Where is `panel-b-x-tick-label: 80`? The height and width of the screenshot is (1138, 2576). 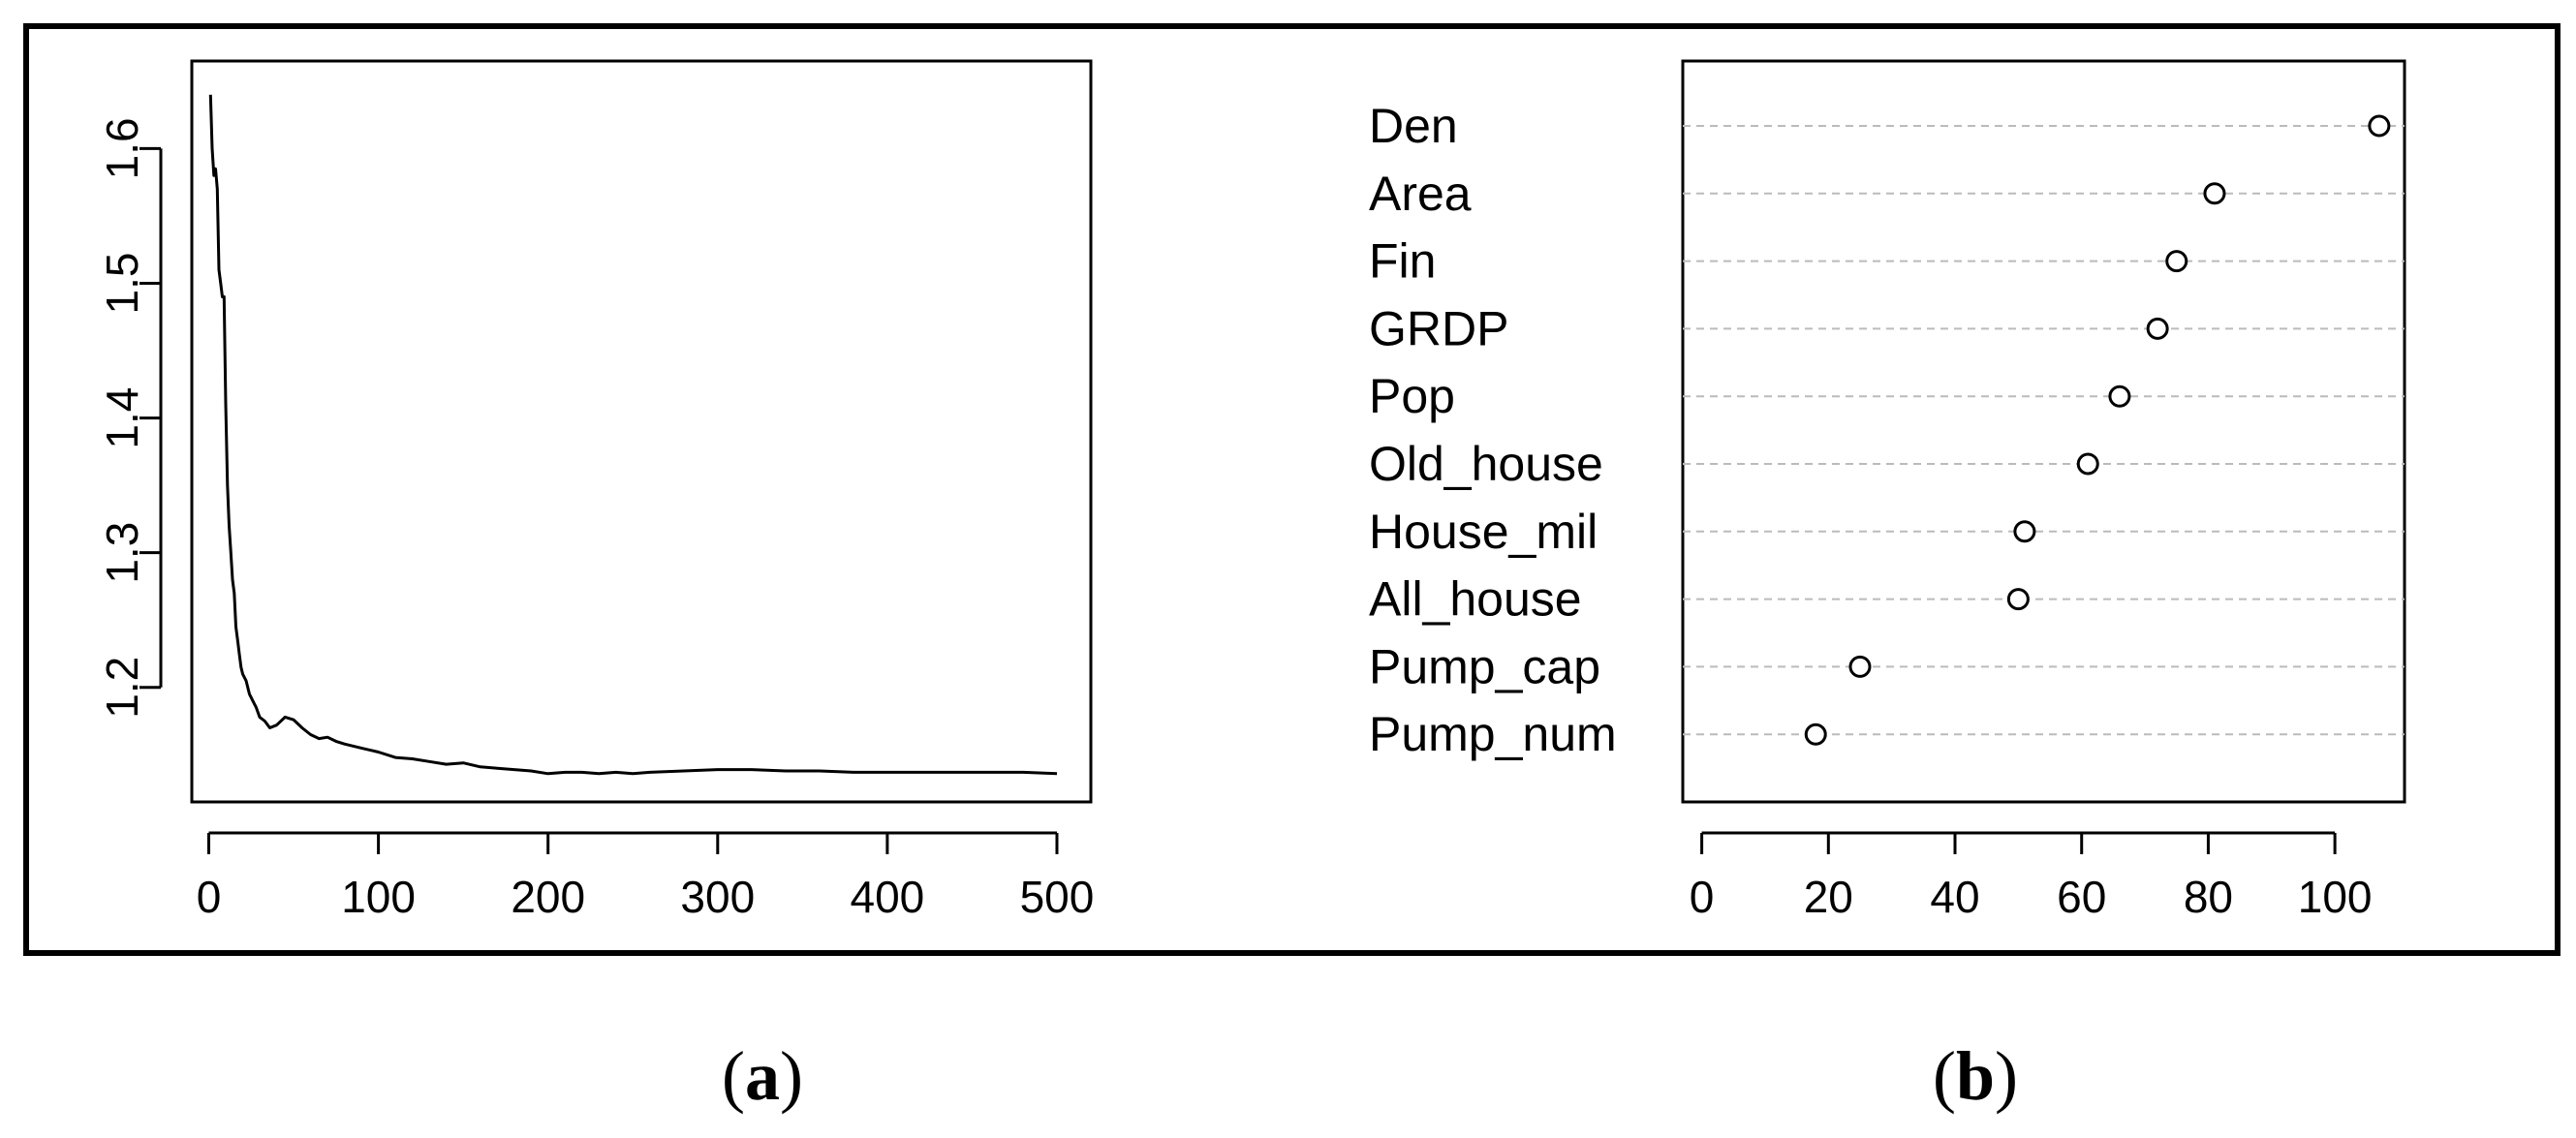 panel-b-x-tick-label: 80 is located at coordinates (2208, 897).